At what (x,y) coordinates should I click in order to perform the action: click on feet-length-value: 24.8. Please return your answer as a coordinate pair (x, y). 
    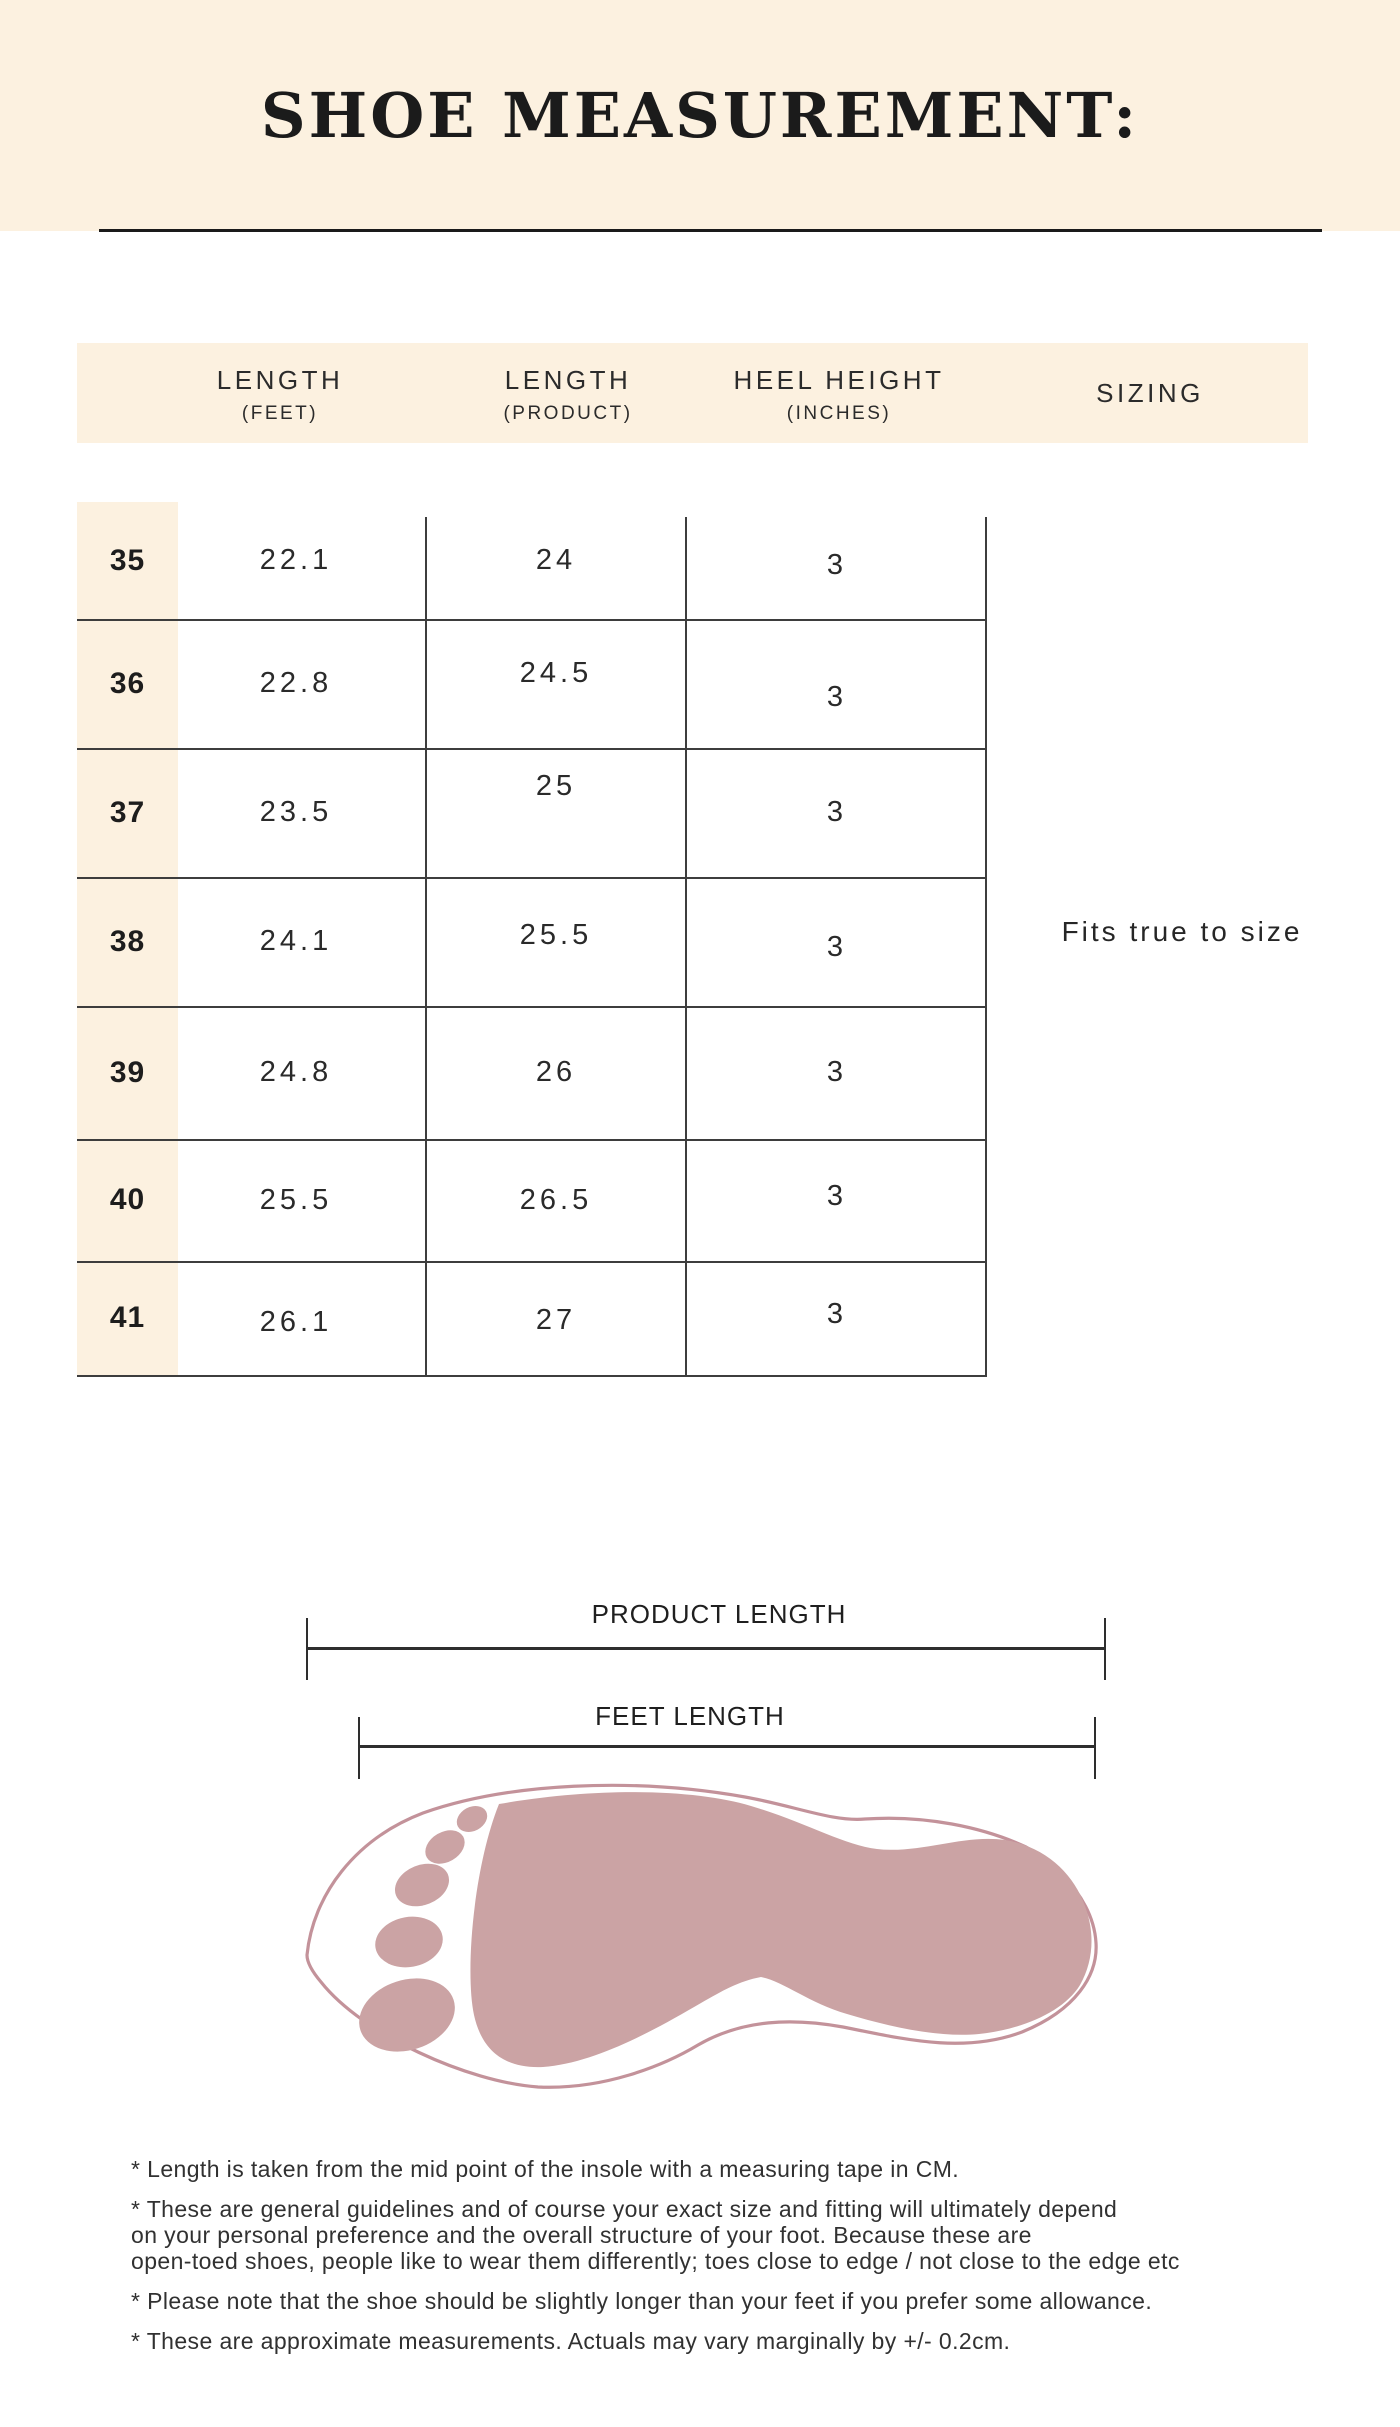
    Looking at the image, I should click on (296, 1072).